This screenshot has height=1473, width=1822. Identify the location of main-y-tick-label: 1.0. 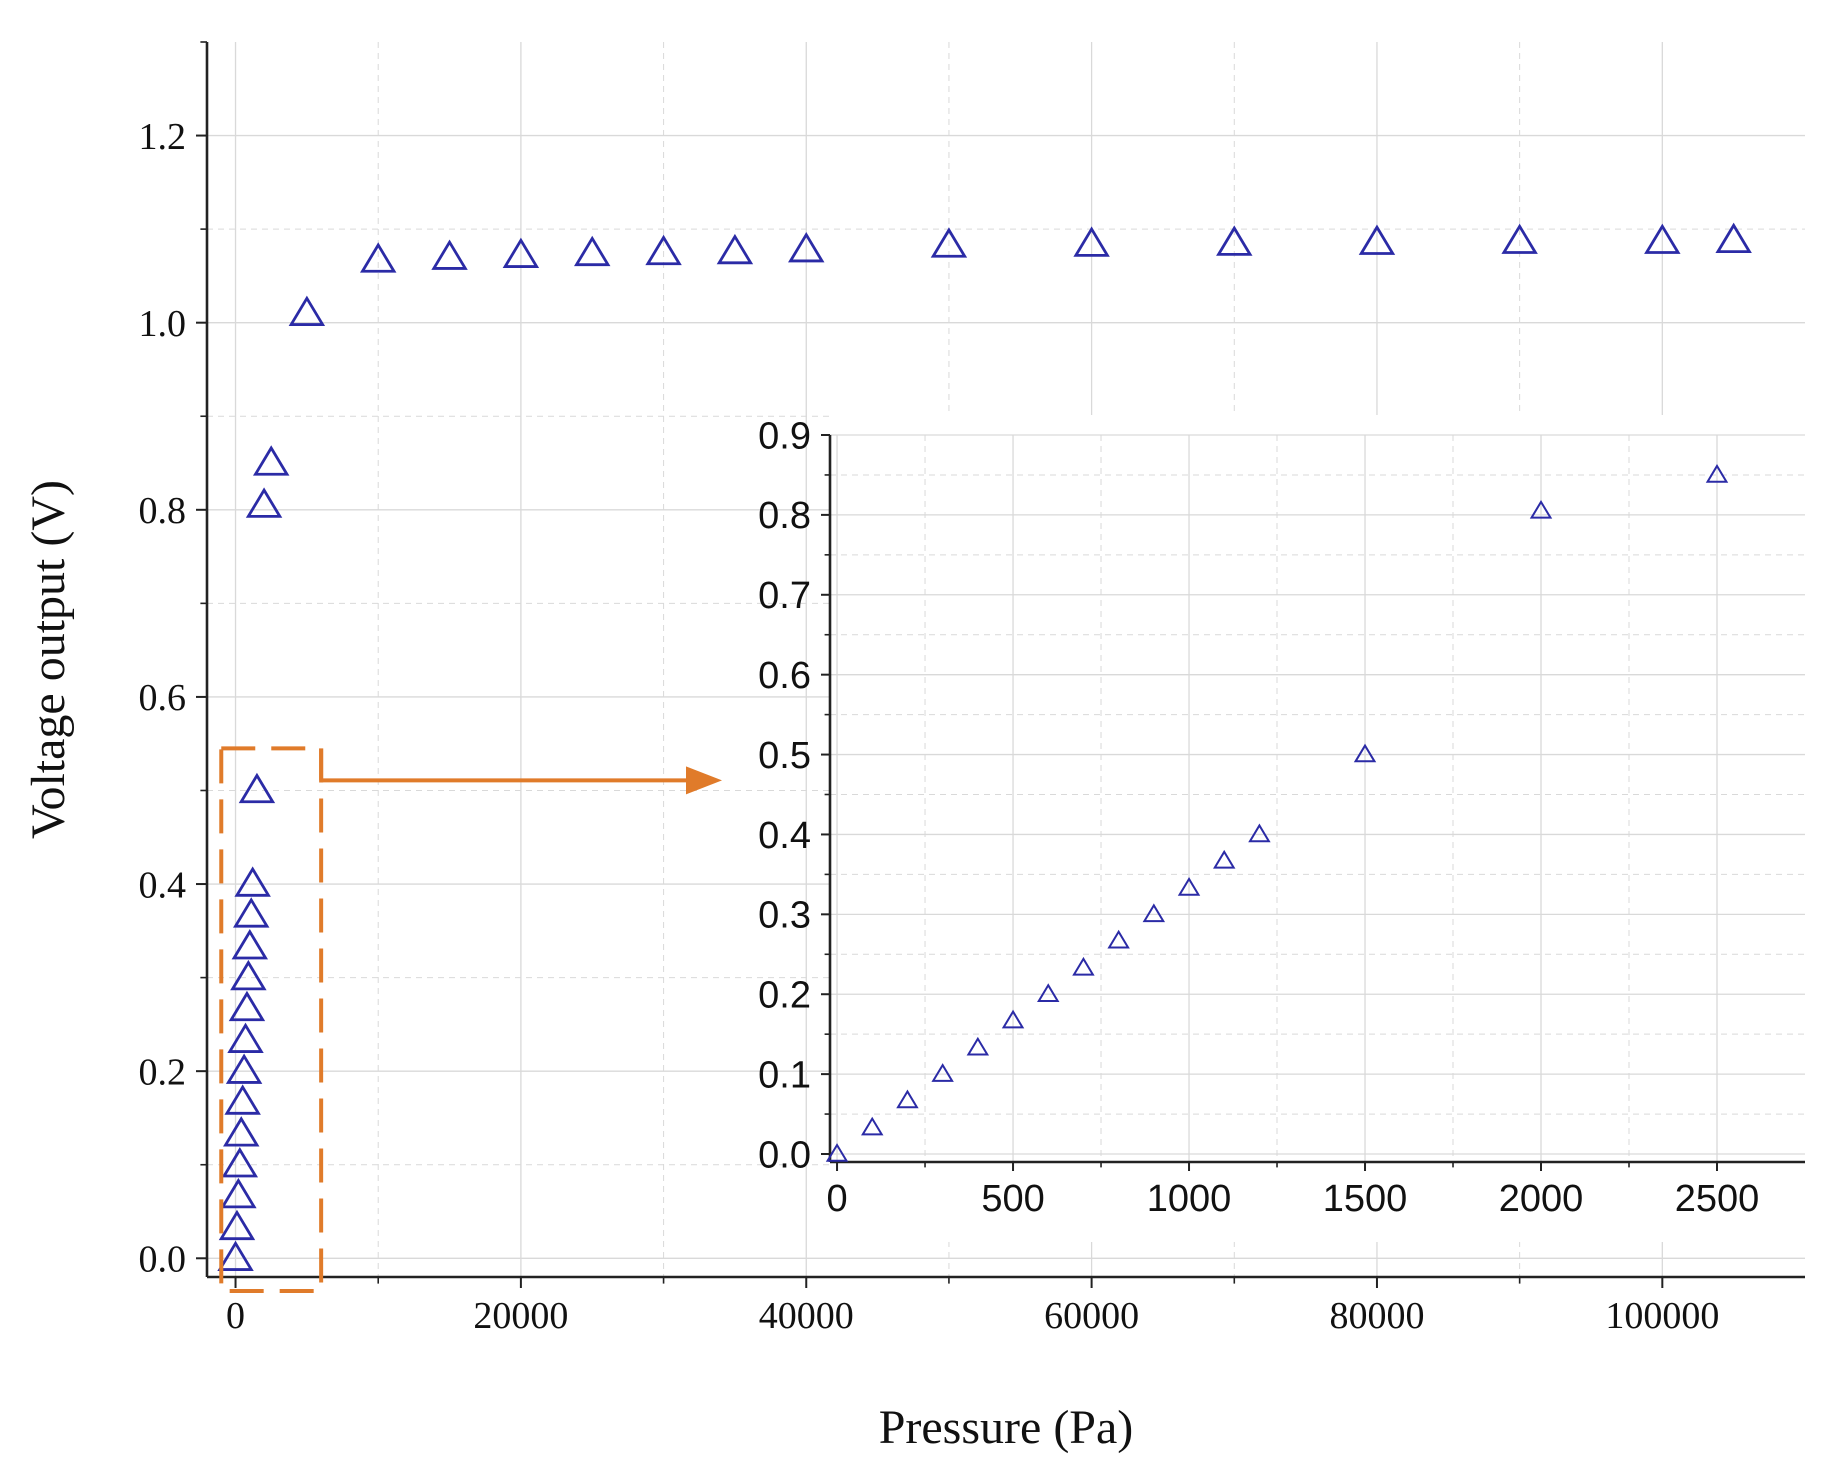
(163, 324).